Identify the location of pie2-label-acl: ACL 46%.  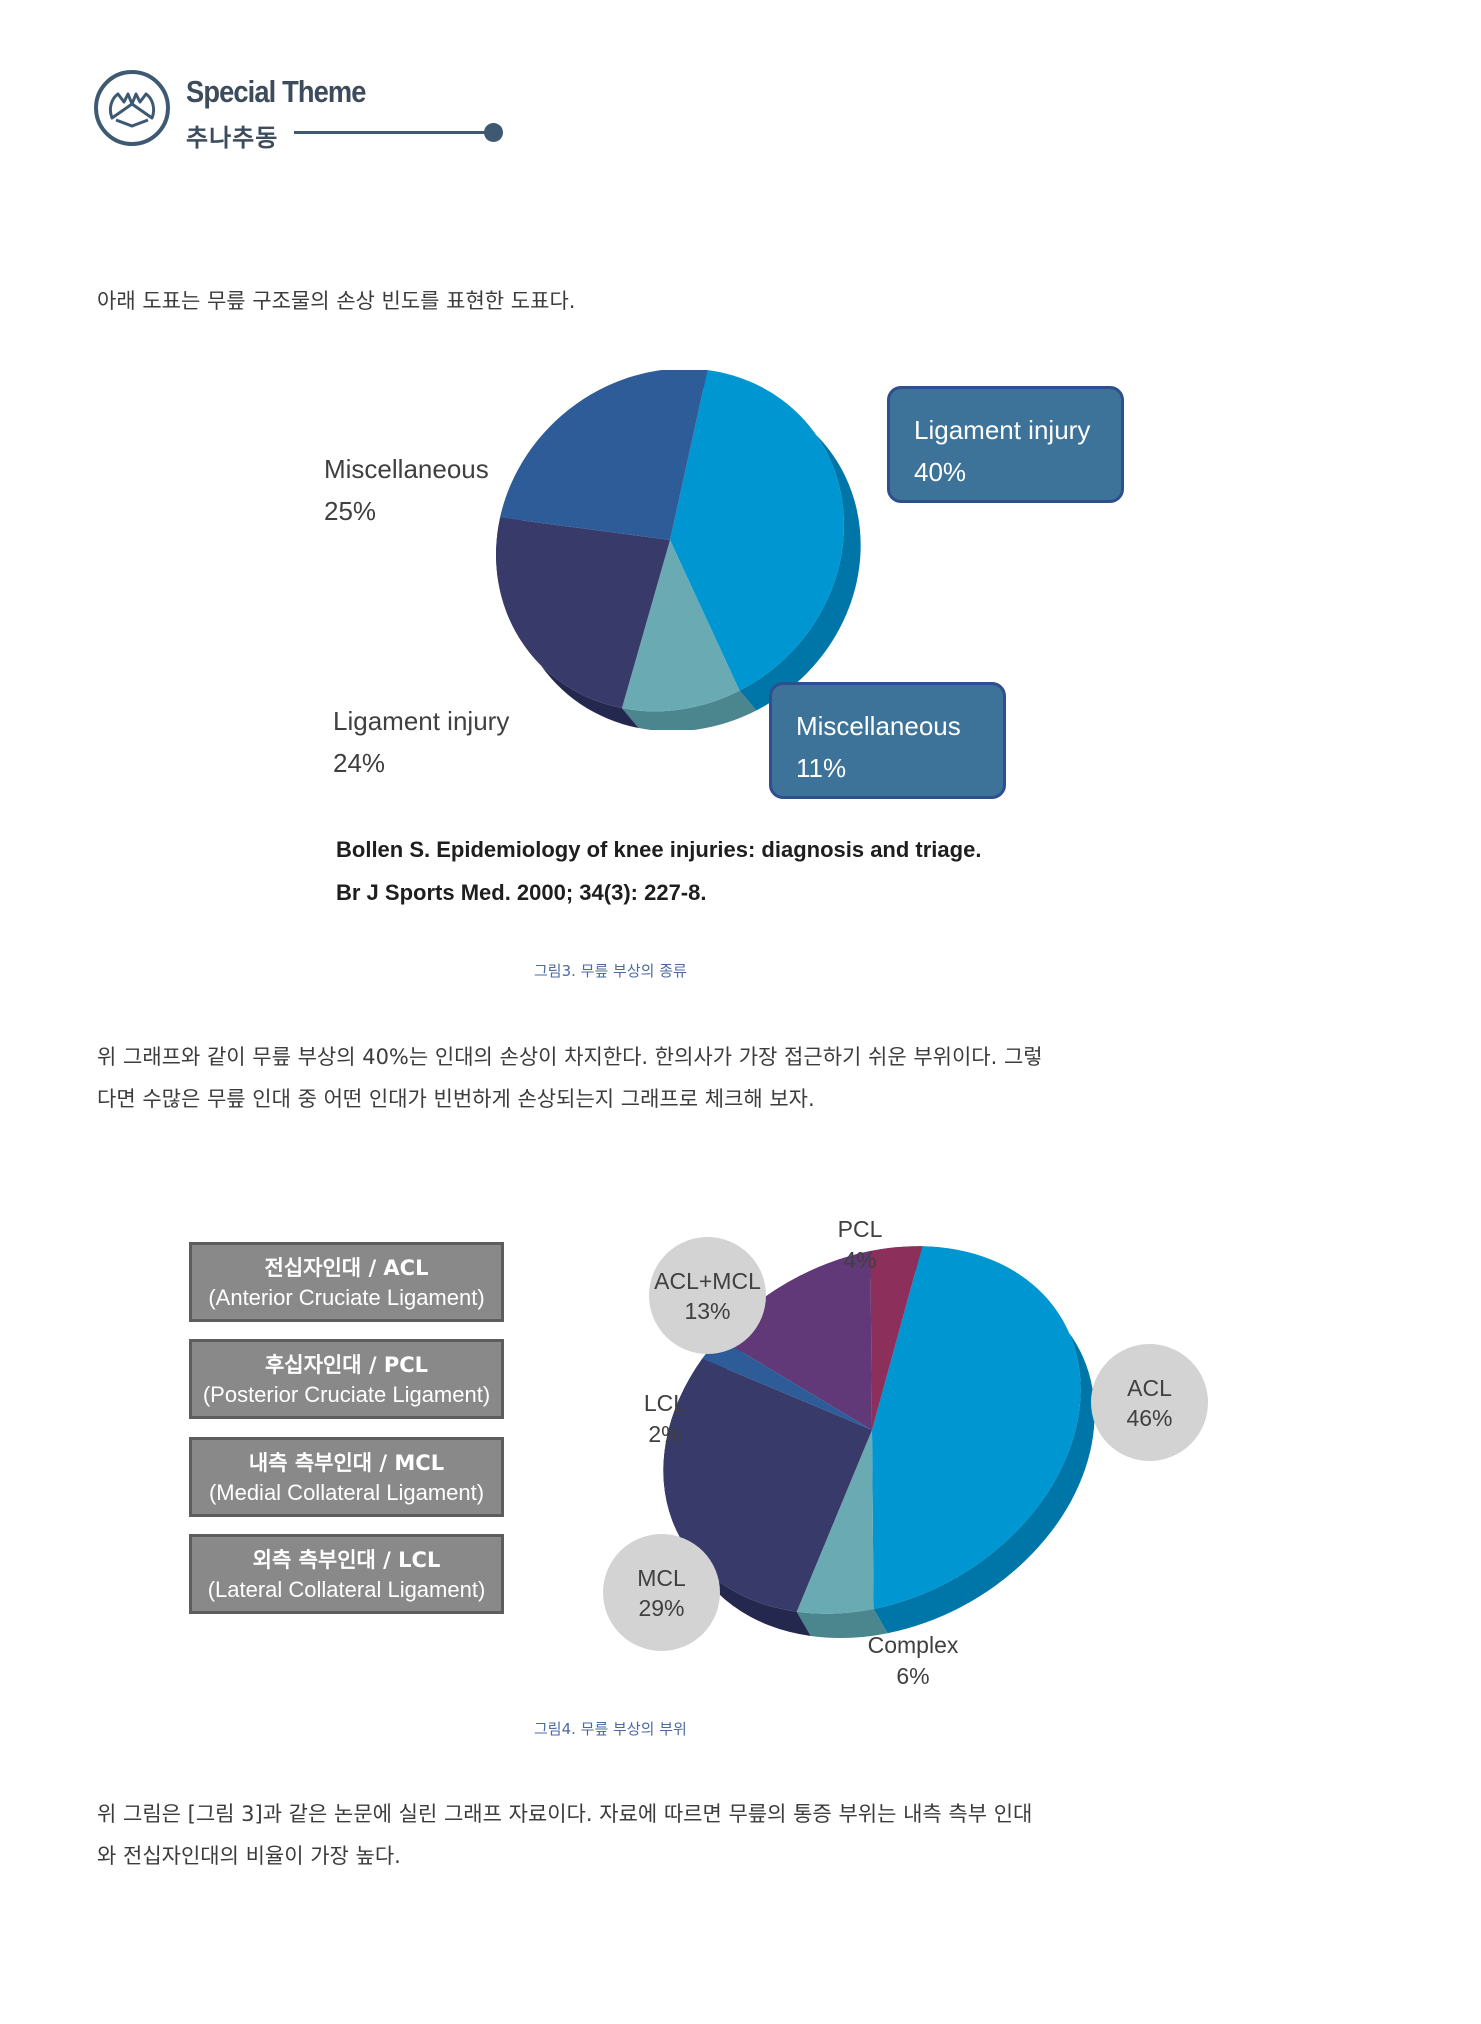
(1149, 1402).